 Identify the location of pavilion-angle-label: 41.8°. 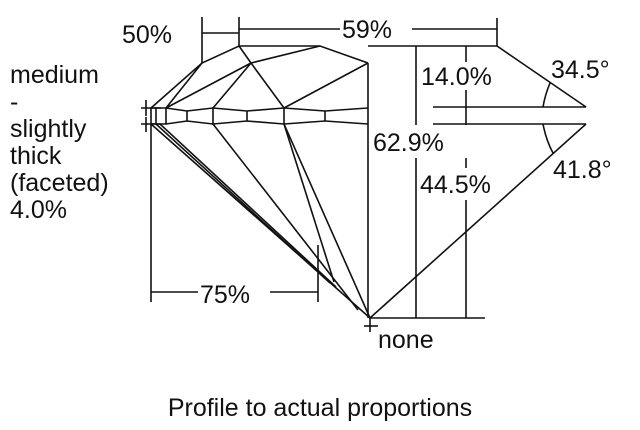
(582, 170).